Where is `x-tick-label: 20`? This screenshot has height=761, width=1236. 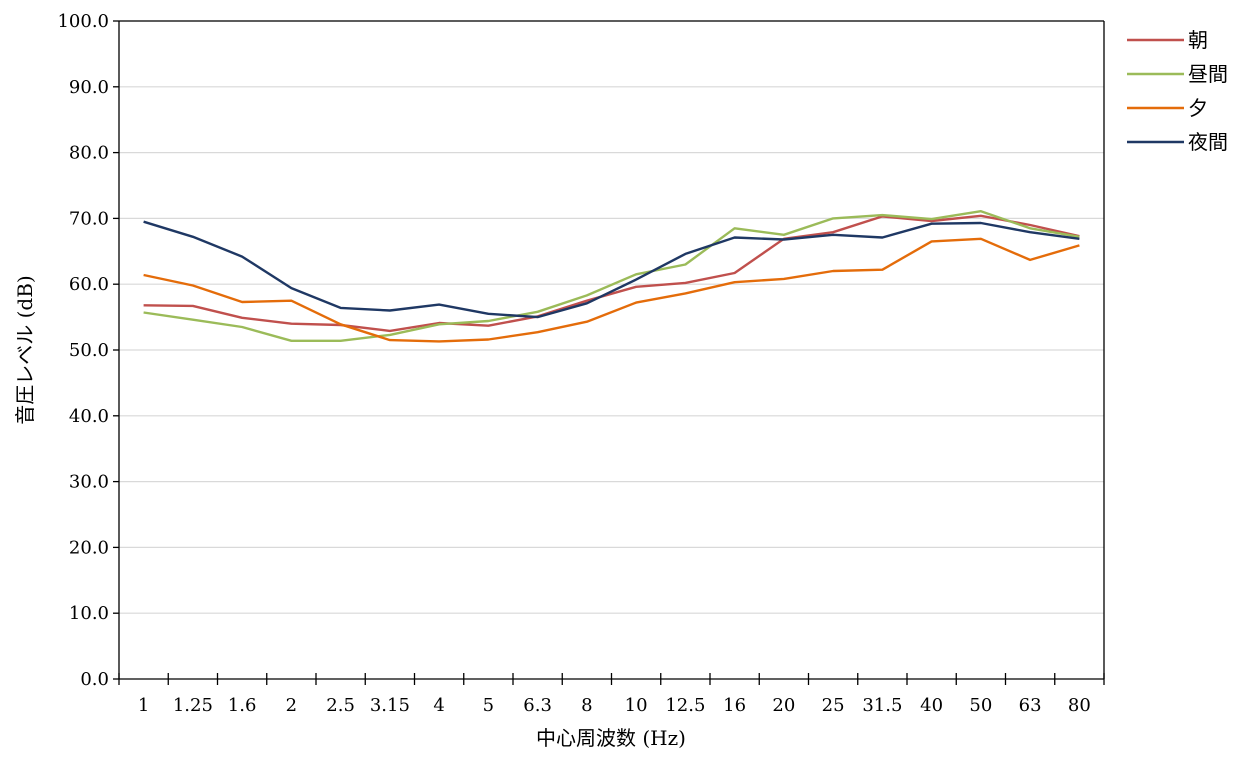 x-tick-label: 20 is located at coordinates (783, 705).